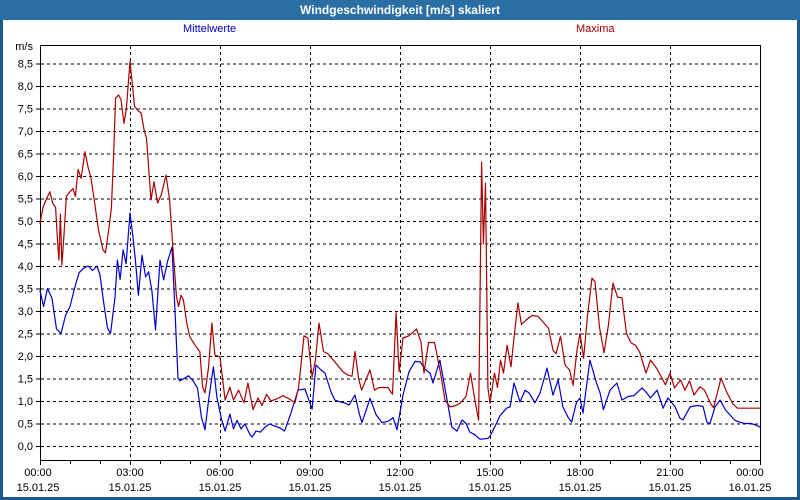 Image resolution: width=800 pixels, height=500 pixels. Describe the element at coordinates (130, 473) in the screenshot. I see `x-axis-time-label: 03:00` at that location.